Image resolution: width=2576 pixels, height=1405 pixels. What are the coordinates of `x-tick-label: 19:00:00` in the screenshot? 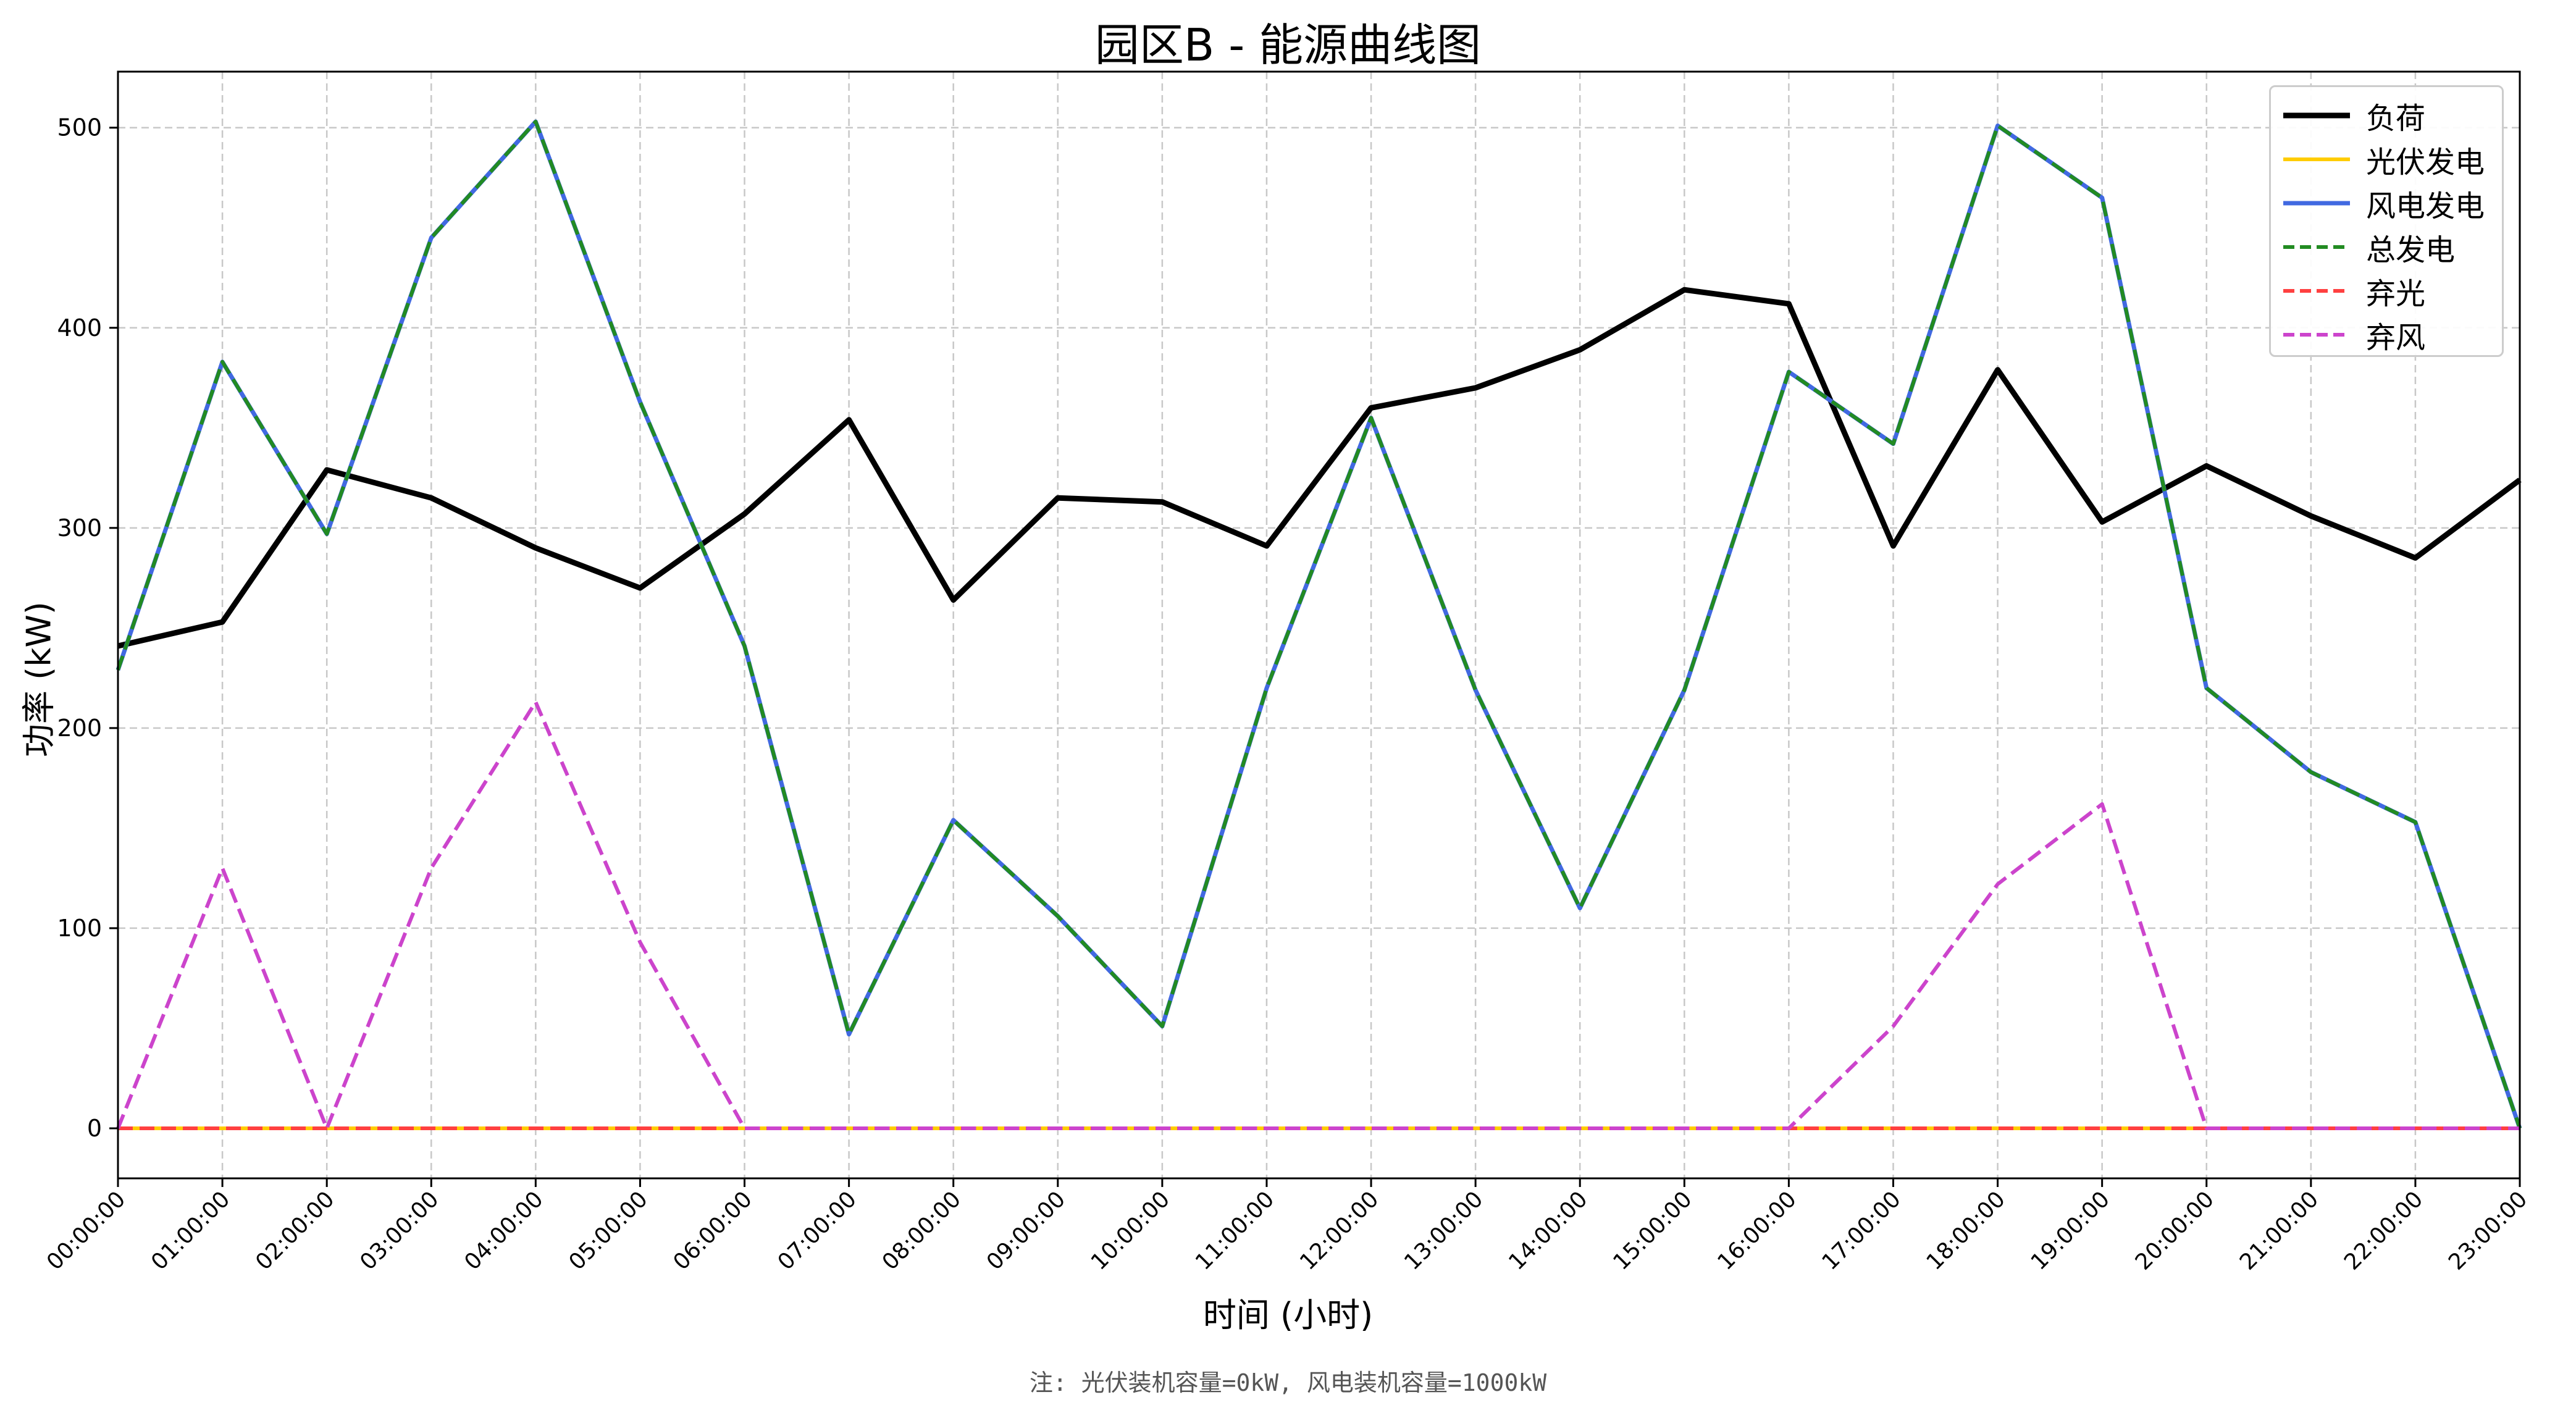 It's located at (2070, 1230).